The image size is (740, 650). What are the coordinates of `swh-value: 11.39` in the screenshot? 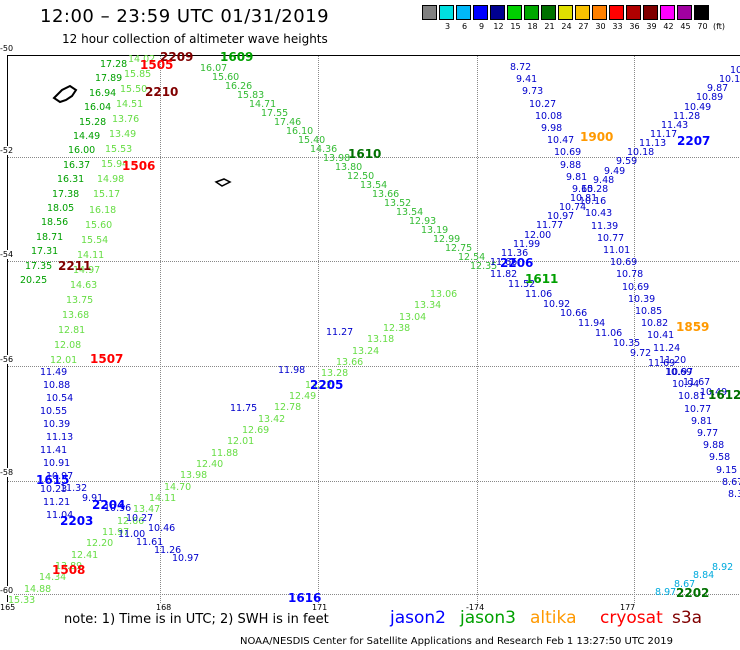 It's located at (605, 226).